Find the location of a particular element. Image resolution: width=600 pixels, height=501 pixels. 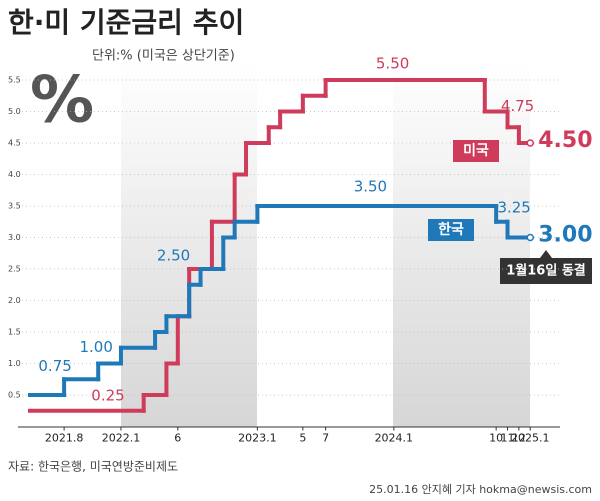

y-tick-label: 1.0 is located at coordinates (14, 363).